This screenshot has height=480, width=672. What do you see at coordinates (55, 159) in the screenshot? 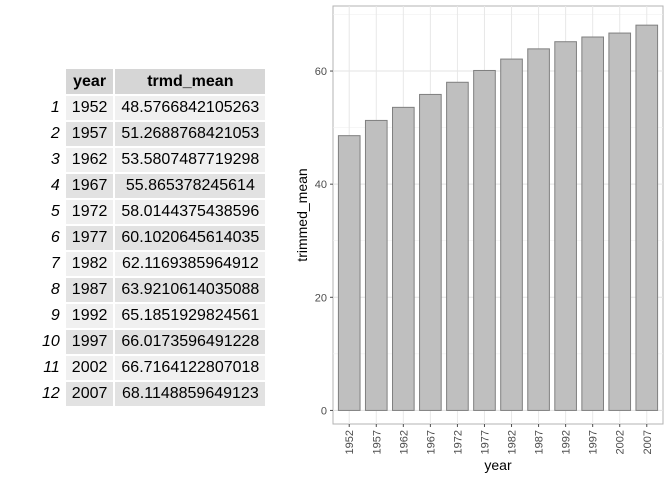
I see `row-number: 3` at bounding box center [55, 159].